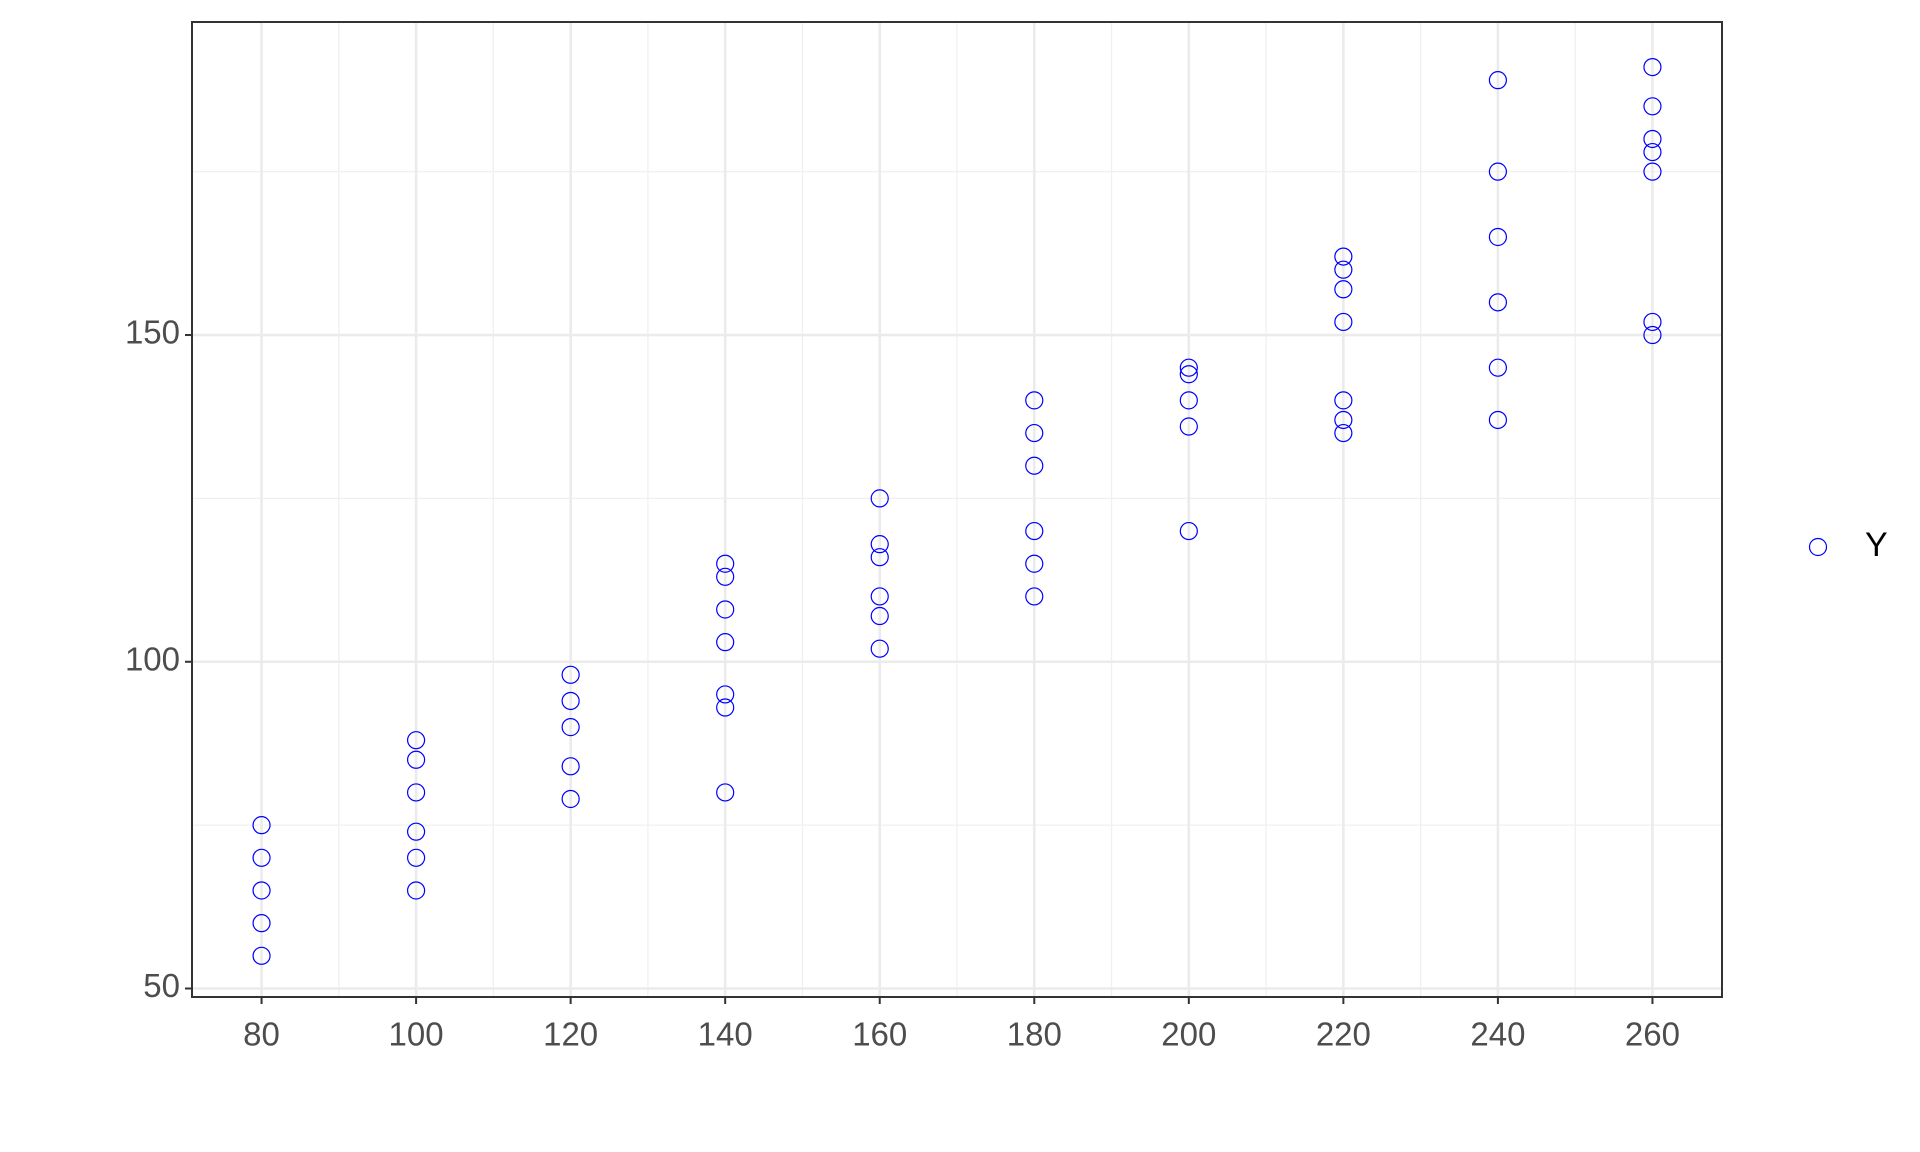 This screenshot has width=1920, height=1152. I want to click on x-tick-label: 160, so click(879, 1034).